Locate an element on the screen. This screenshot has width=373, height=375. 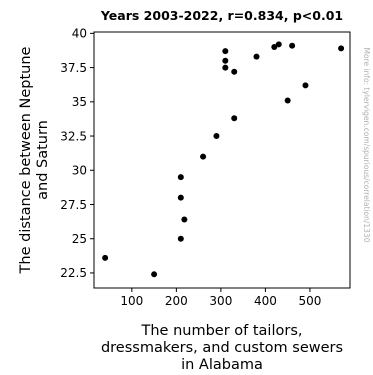
x-axis-label-line: The number of tailors, is located at coordinates (222, 331).